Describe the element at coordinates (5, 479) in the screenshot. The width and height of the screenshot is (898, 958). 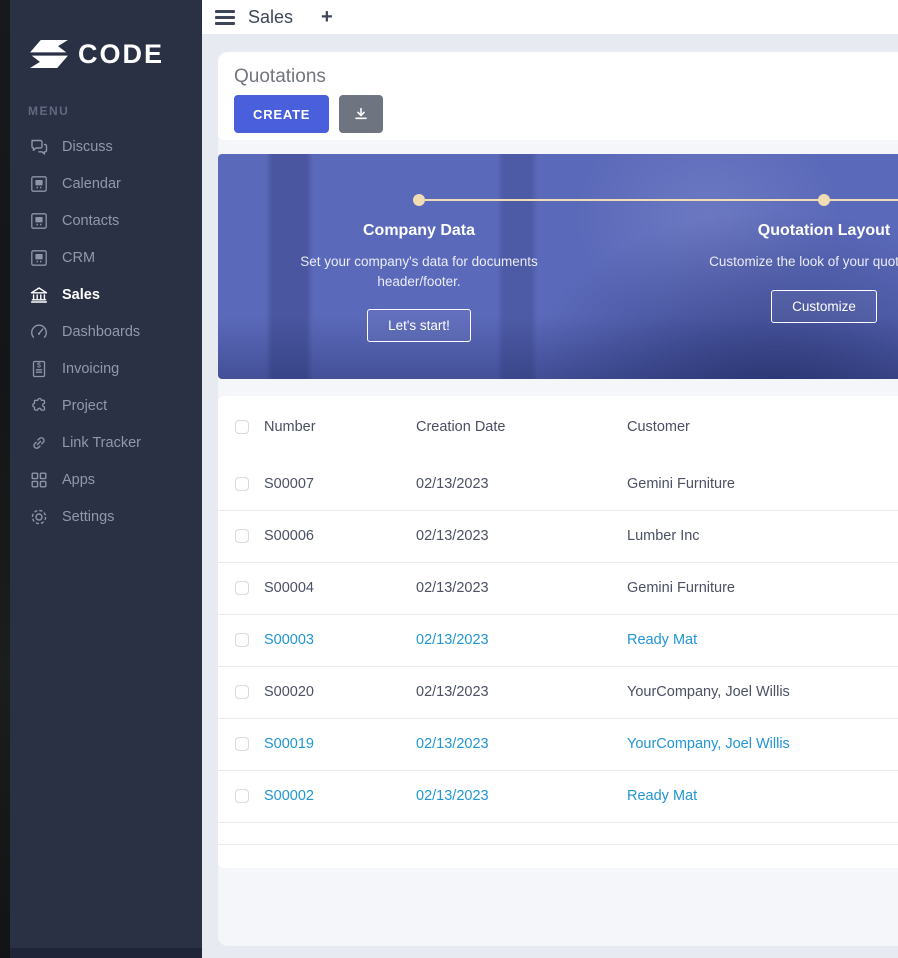
I see `background-photo-edge` at that location.